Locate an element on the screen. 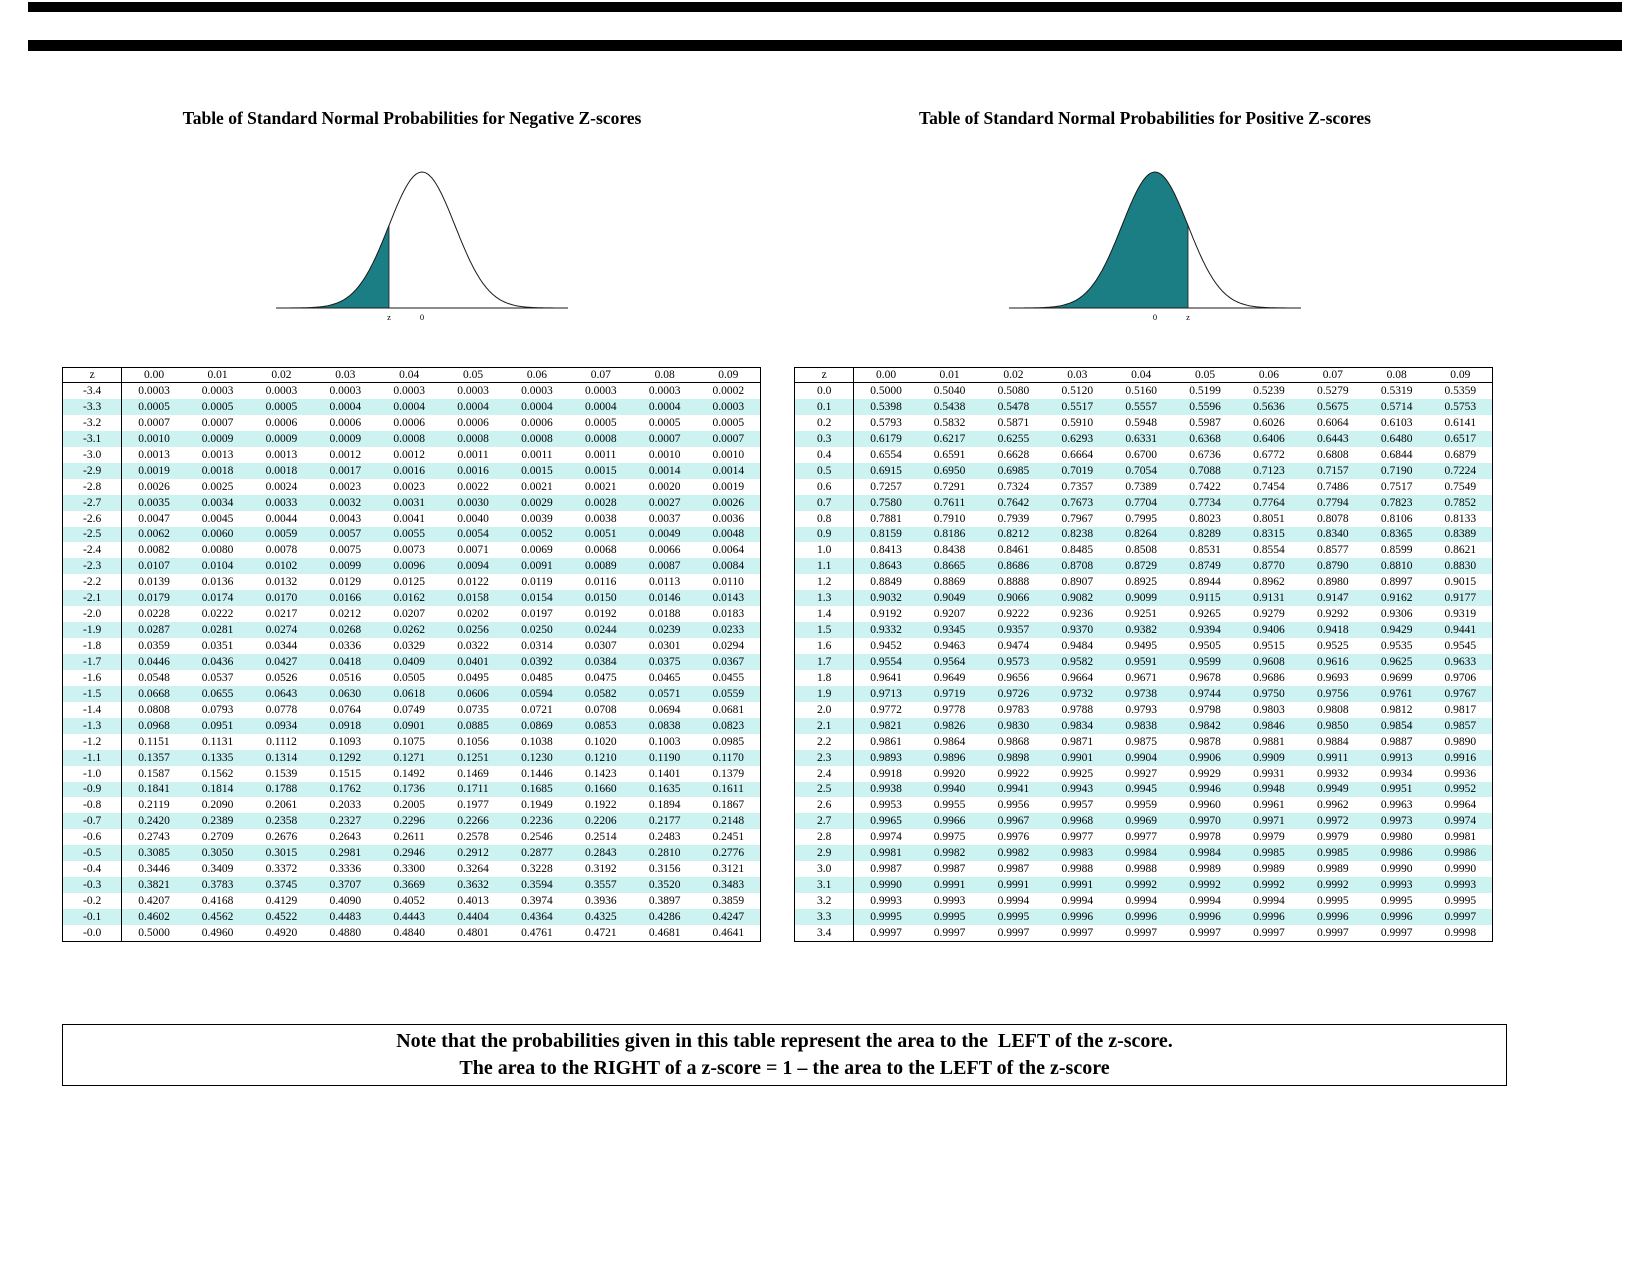 The image size is (1650, 1275). probability-cell: 0.5080 is located at coordinates (1013, 391).